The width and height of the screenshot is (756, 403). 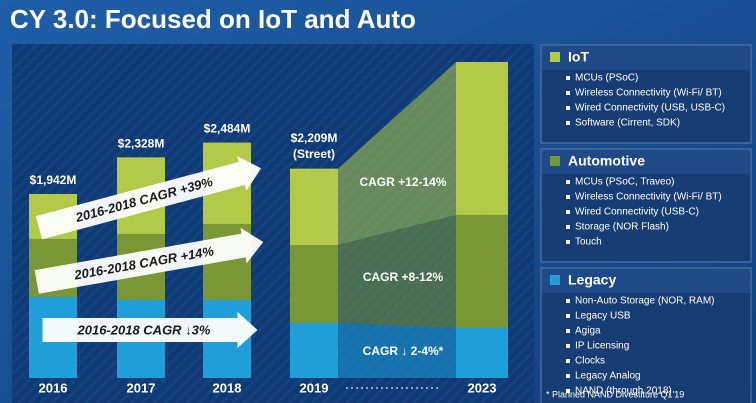 I want to click on legend-item: MCUs (PSoC, Traveo), so click(x=624, y=182).